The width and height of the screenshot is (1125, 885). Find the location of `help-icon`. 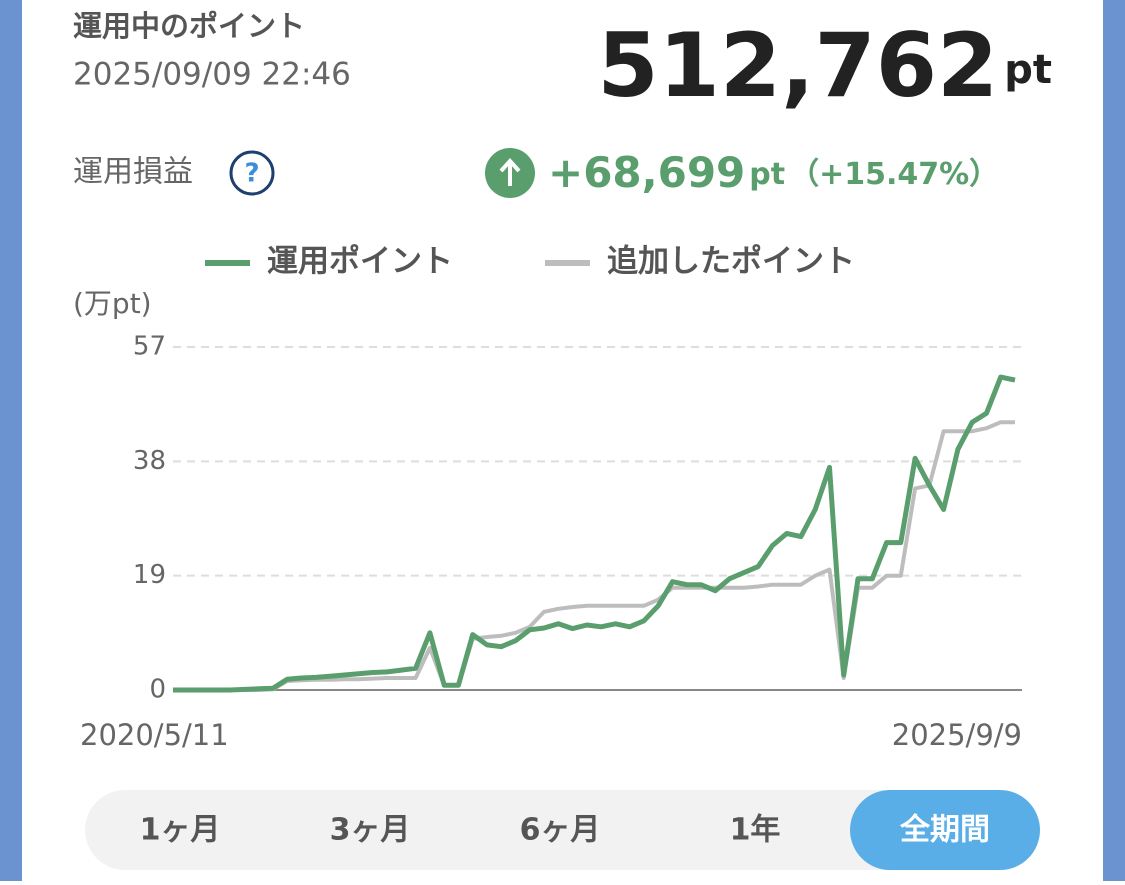

help-icon is located at coordinates (252, 173).